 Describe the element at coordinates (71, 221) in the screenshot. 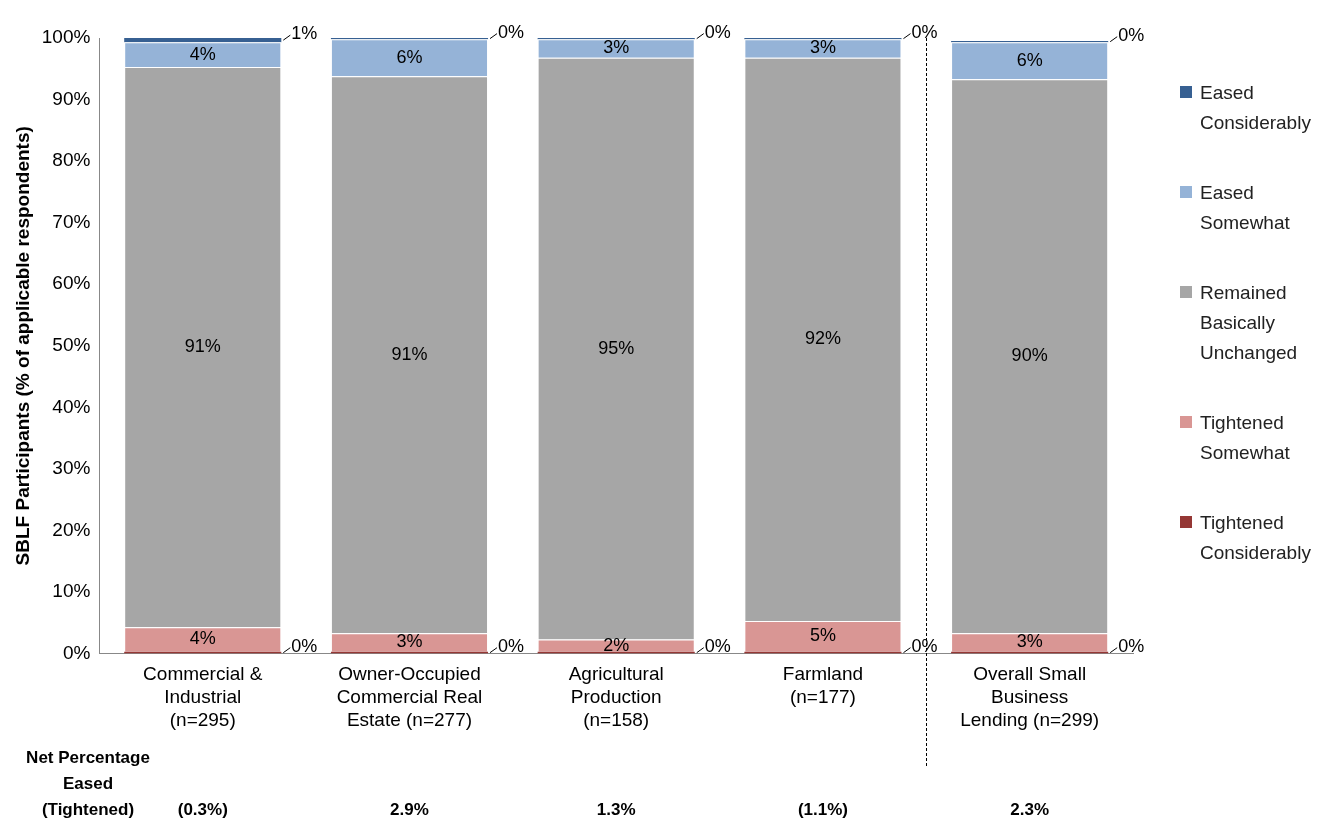

I see `y-tick-label: 70%` at that location.